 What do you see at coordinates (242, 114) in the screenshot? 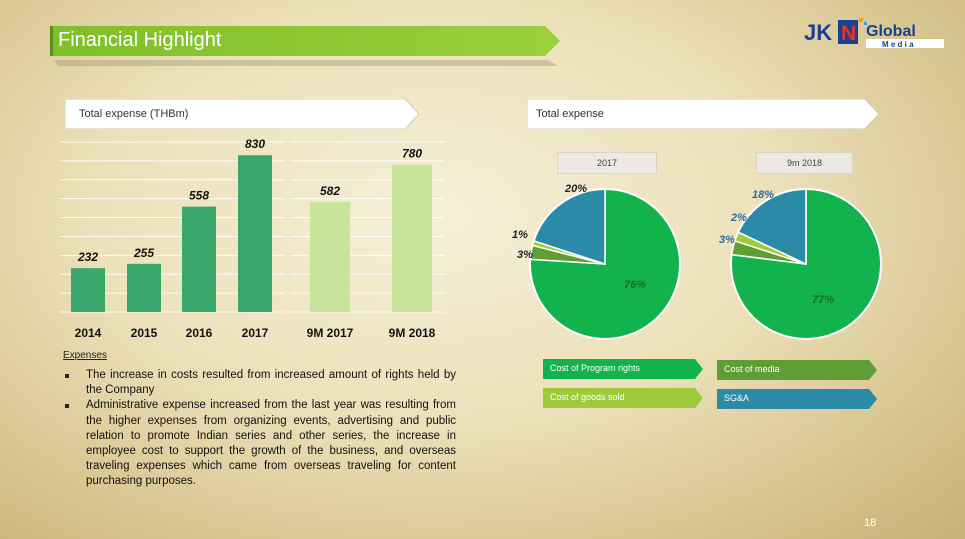
I see `bar-chart-header-tab` at bounding box center [242, 114].